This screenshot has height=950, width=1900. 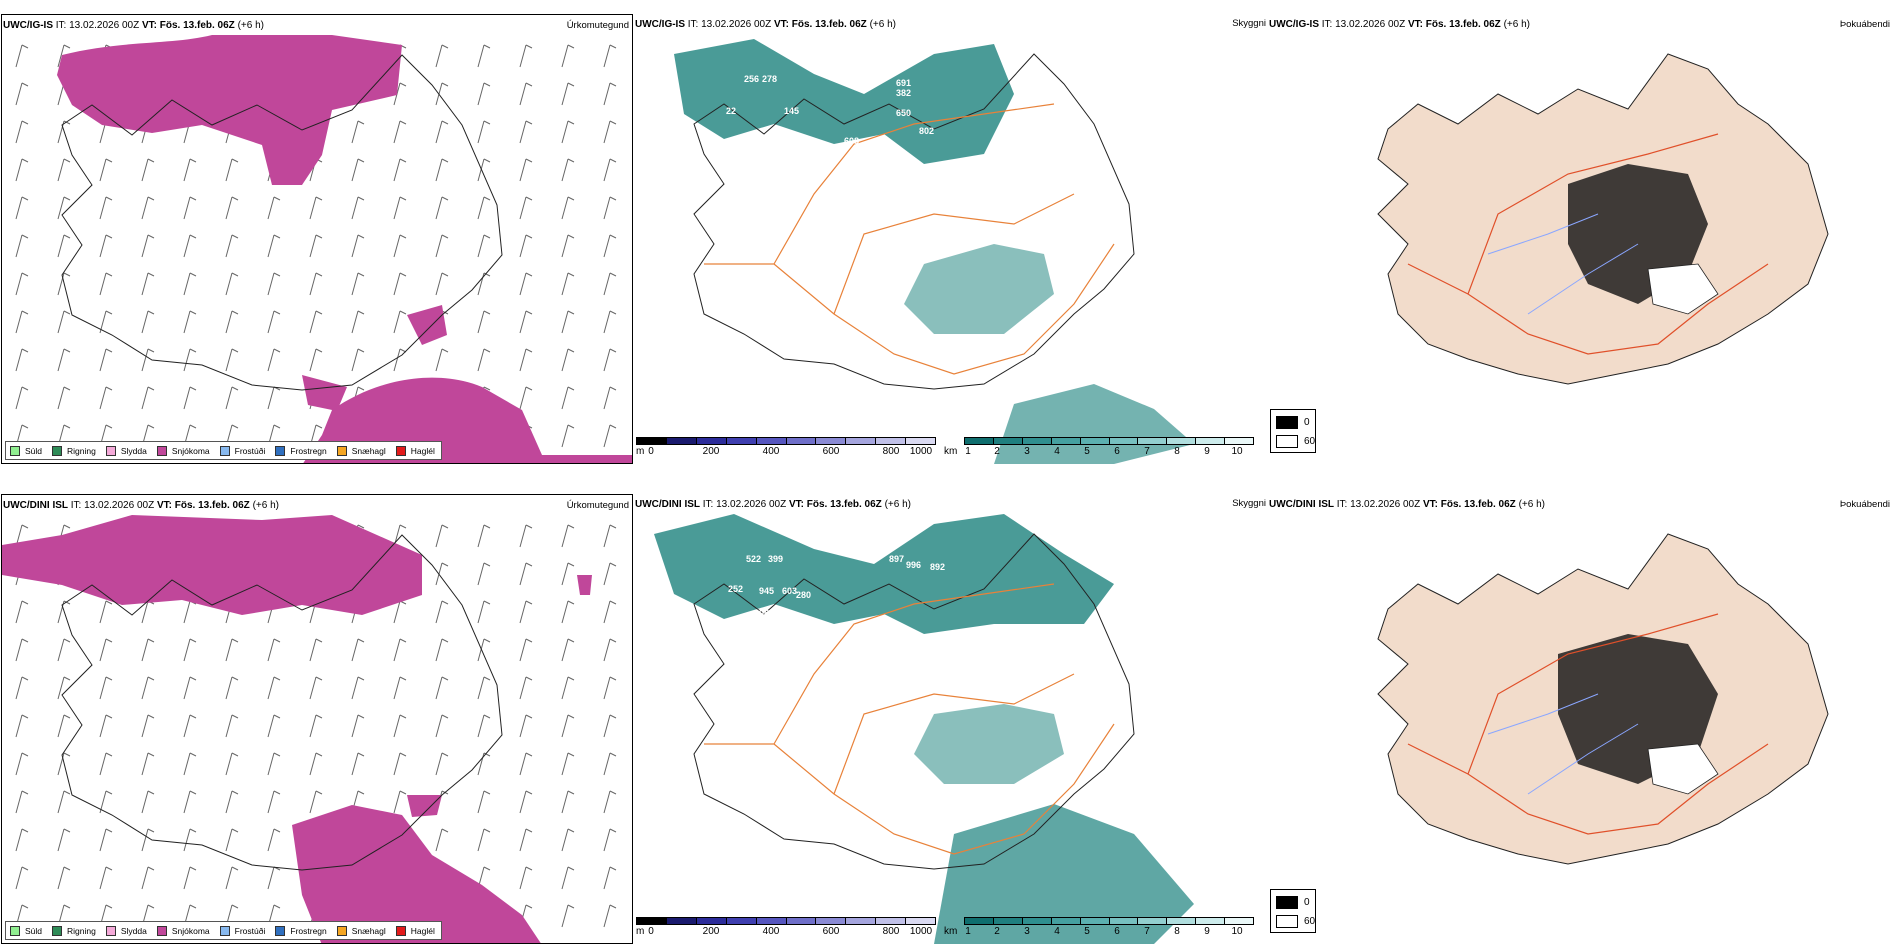 I want to click on visibility-tick: 5, so click(x=1087, y=451).